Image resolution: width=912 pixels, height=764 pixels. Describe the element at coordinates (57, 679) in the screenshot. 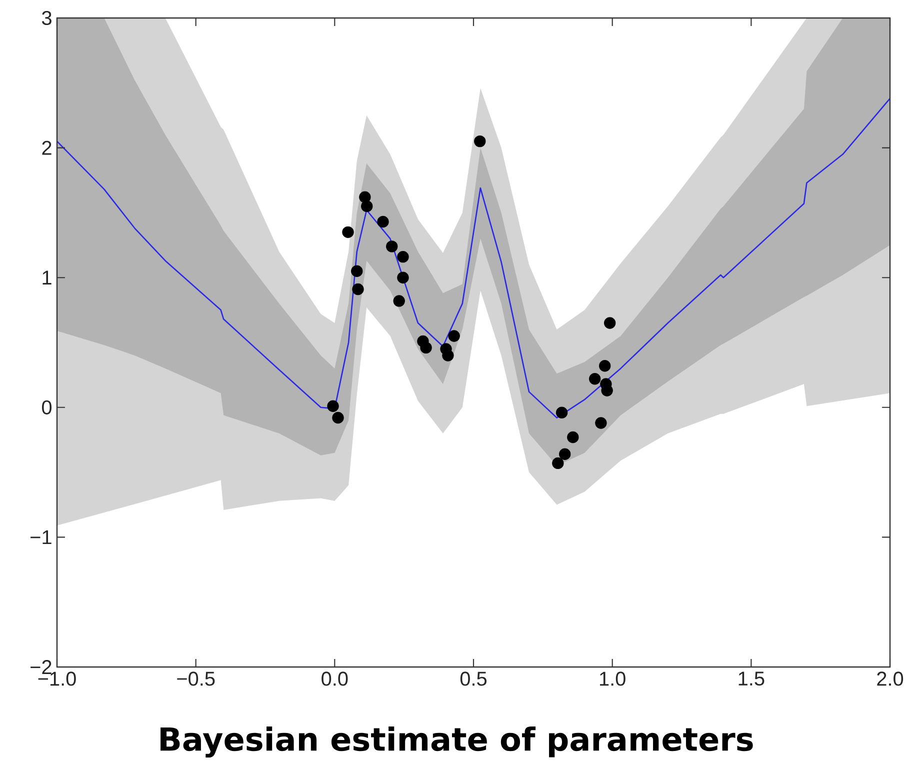

I see `x-tick-label: −1.0` at that location.